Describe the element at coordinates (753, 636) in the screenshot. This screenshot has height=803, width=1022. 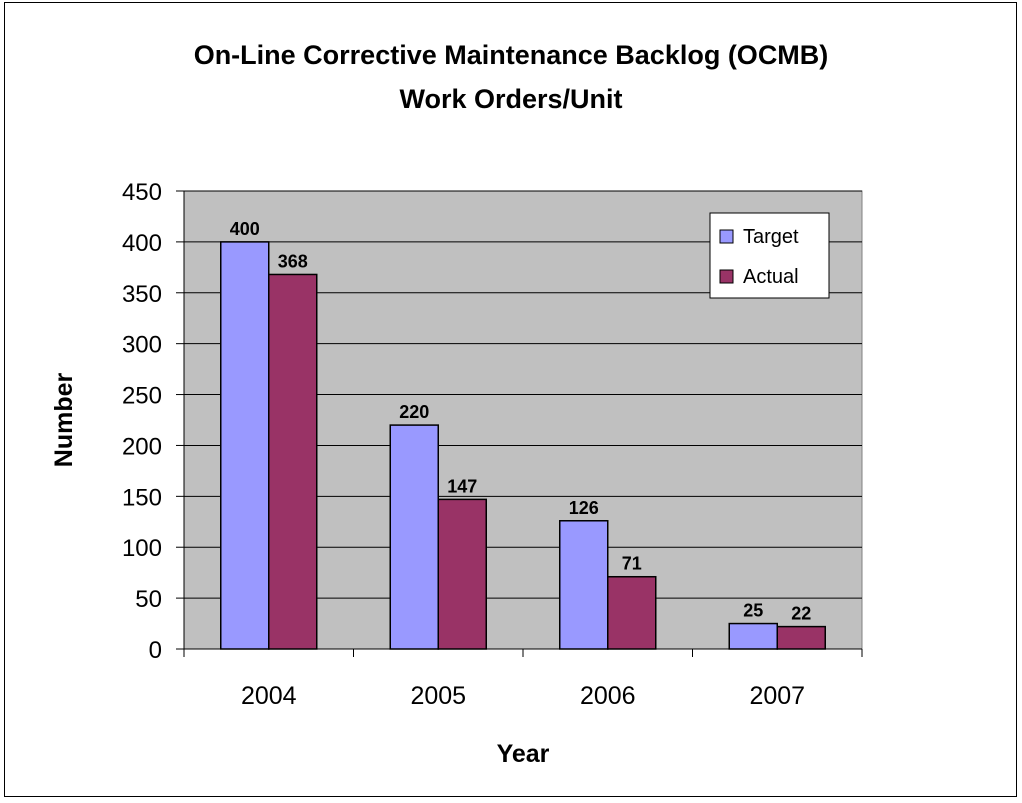
I see `bar-target-2007` at that location.